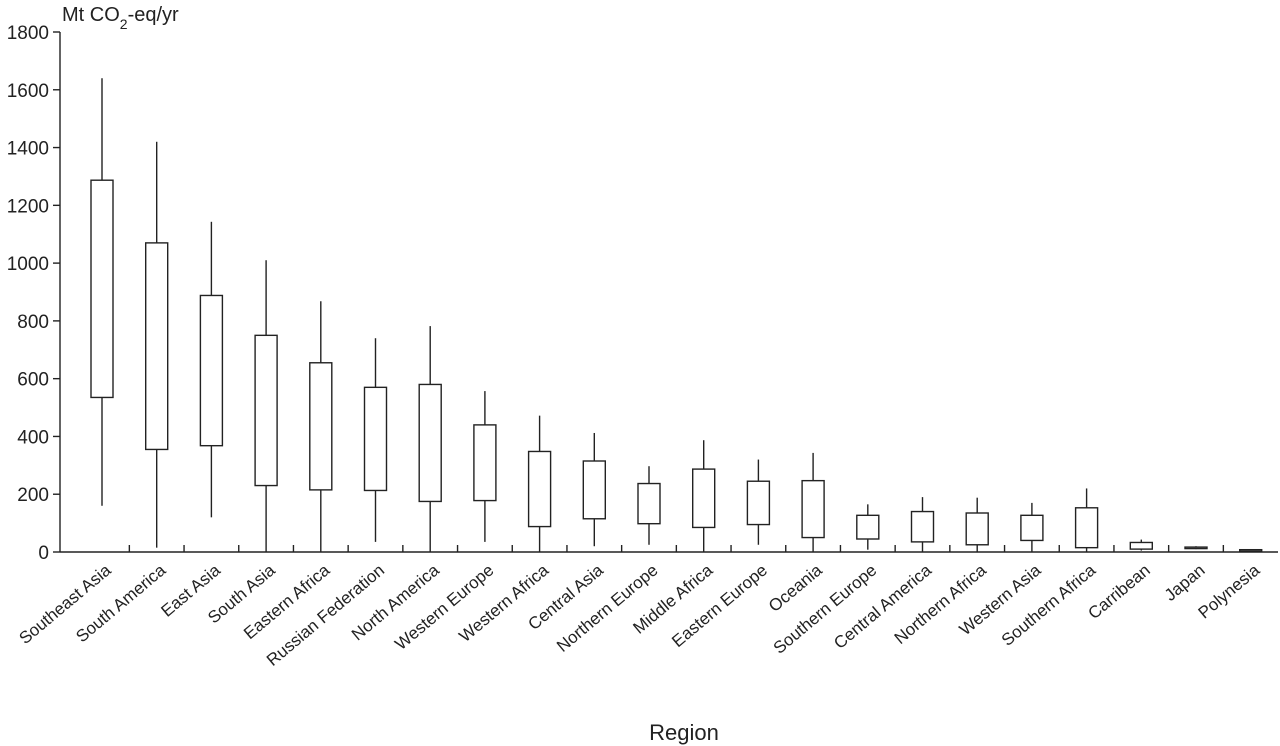  Describe the element at coordinates (940, 604) in the screenshot. I see `x-tick-label: Northern Africa` at that location.